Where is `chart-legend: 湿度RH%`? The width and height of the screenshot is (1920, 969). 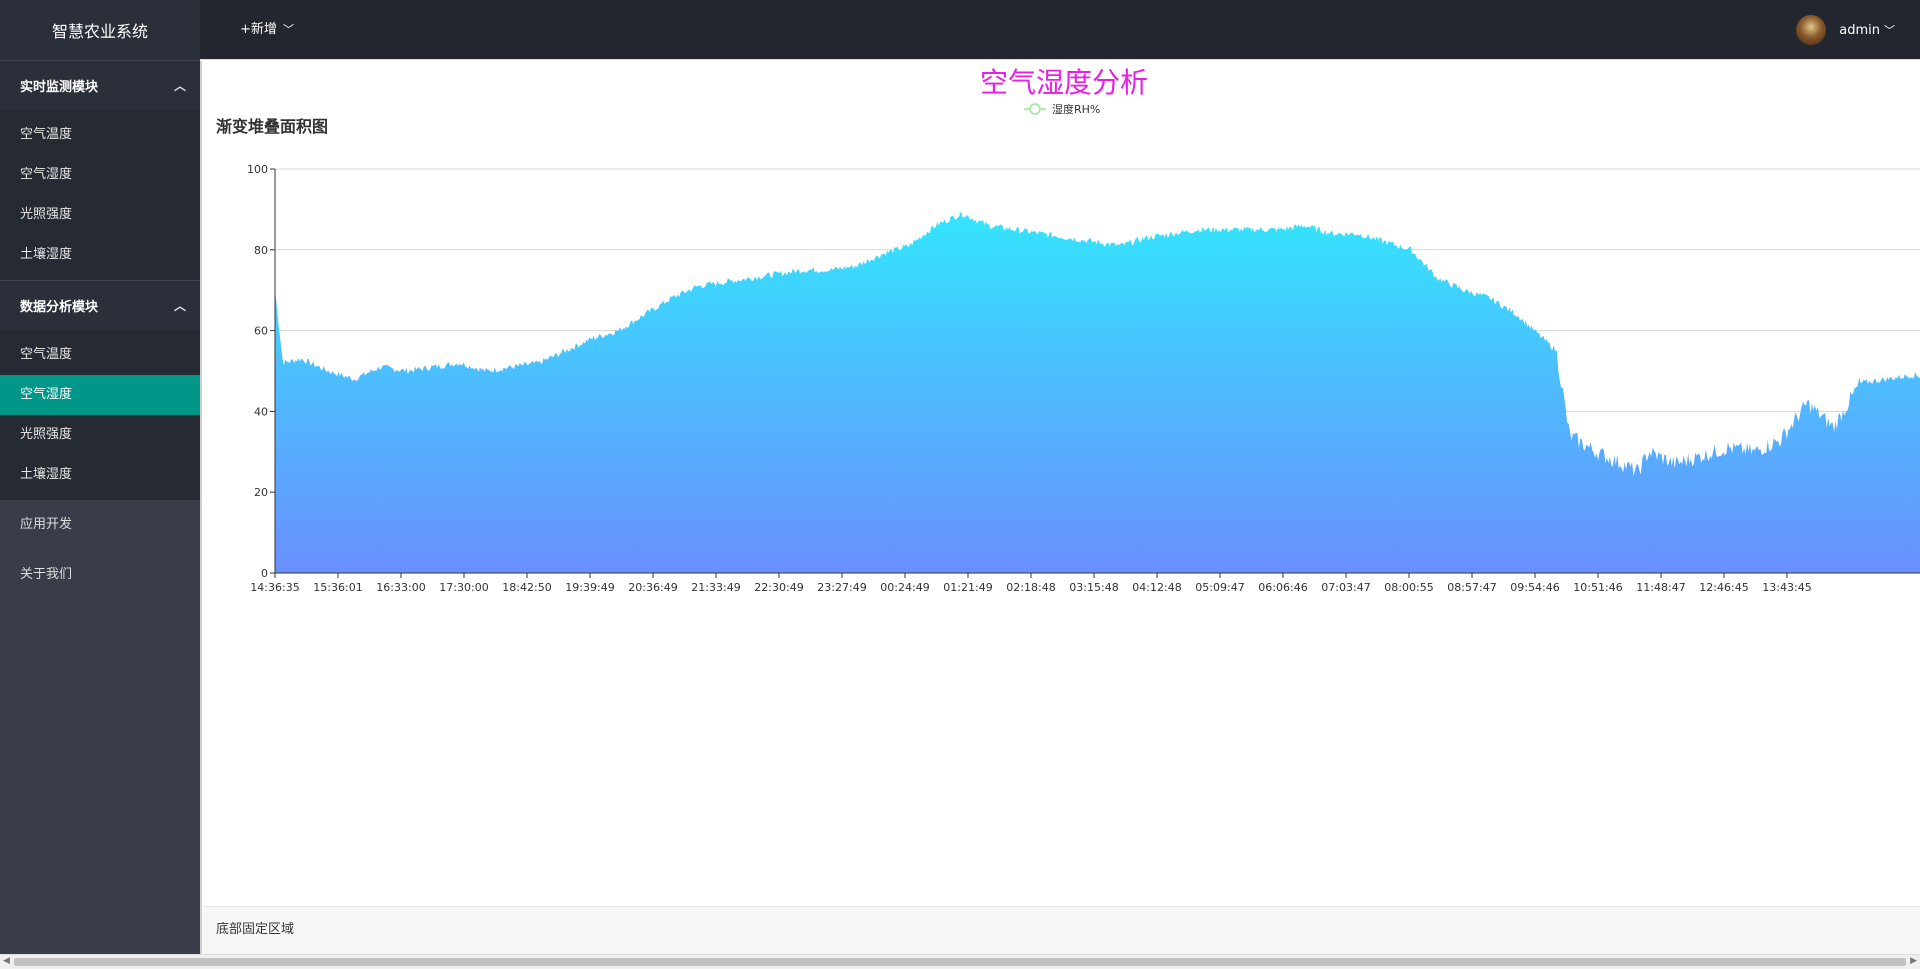
chart-legend: 湿度RH% is located at coordinates (1062, 109).